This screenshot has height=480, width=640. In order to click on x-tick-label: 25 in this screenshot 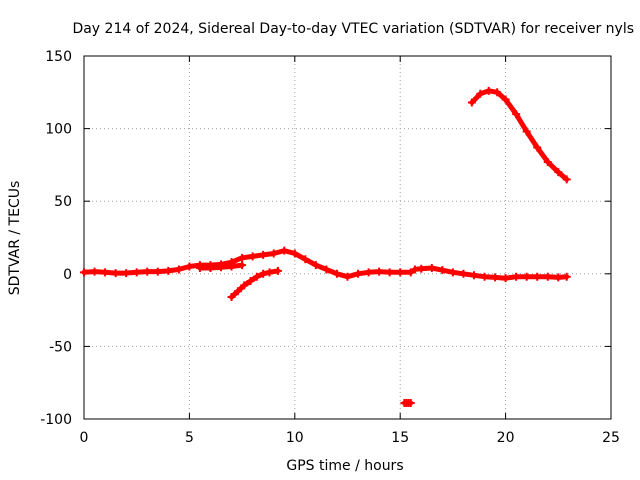, I will do `click(611, 438)`.